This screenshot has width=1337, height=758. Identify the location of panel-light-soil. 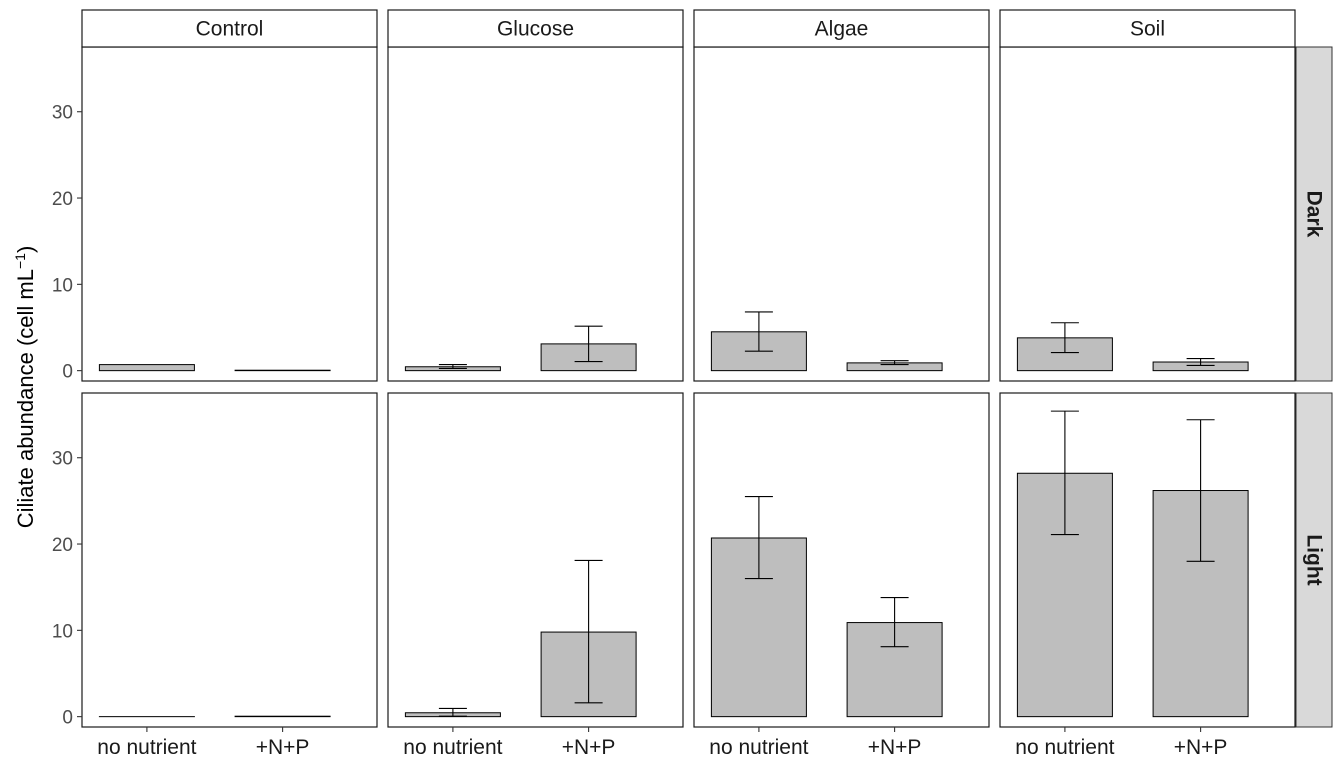
(1147, 560).